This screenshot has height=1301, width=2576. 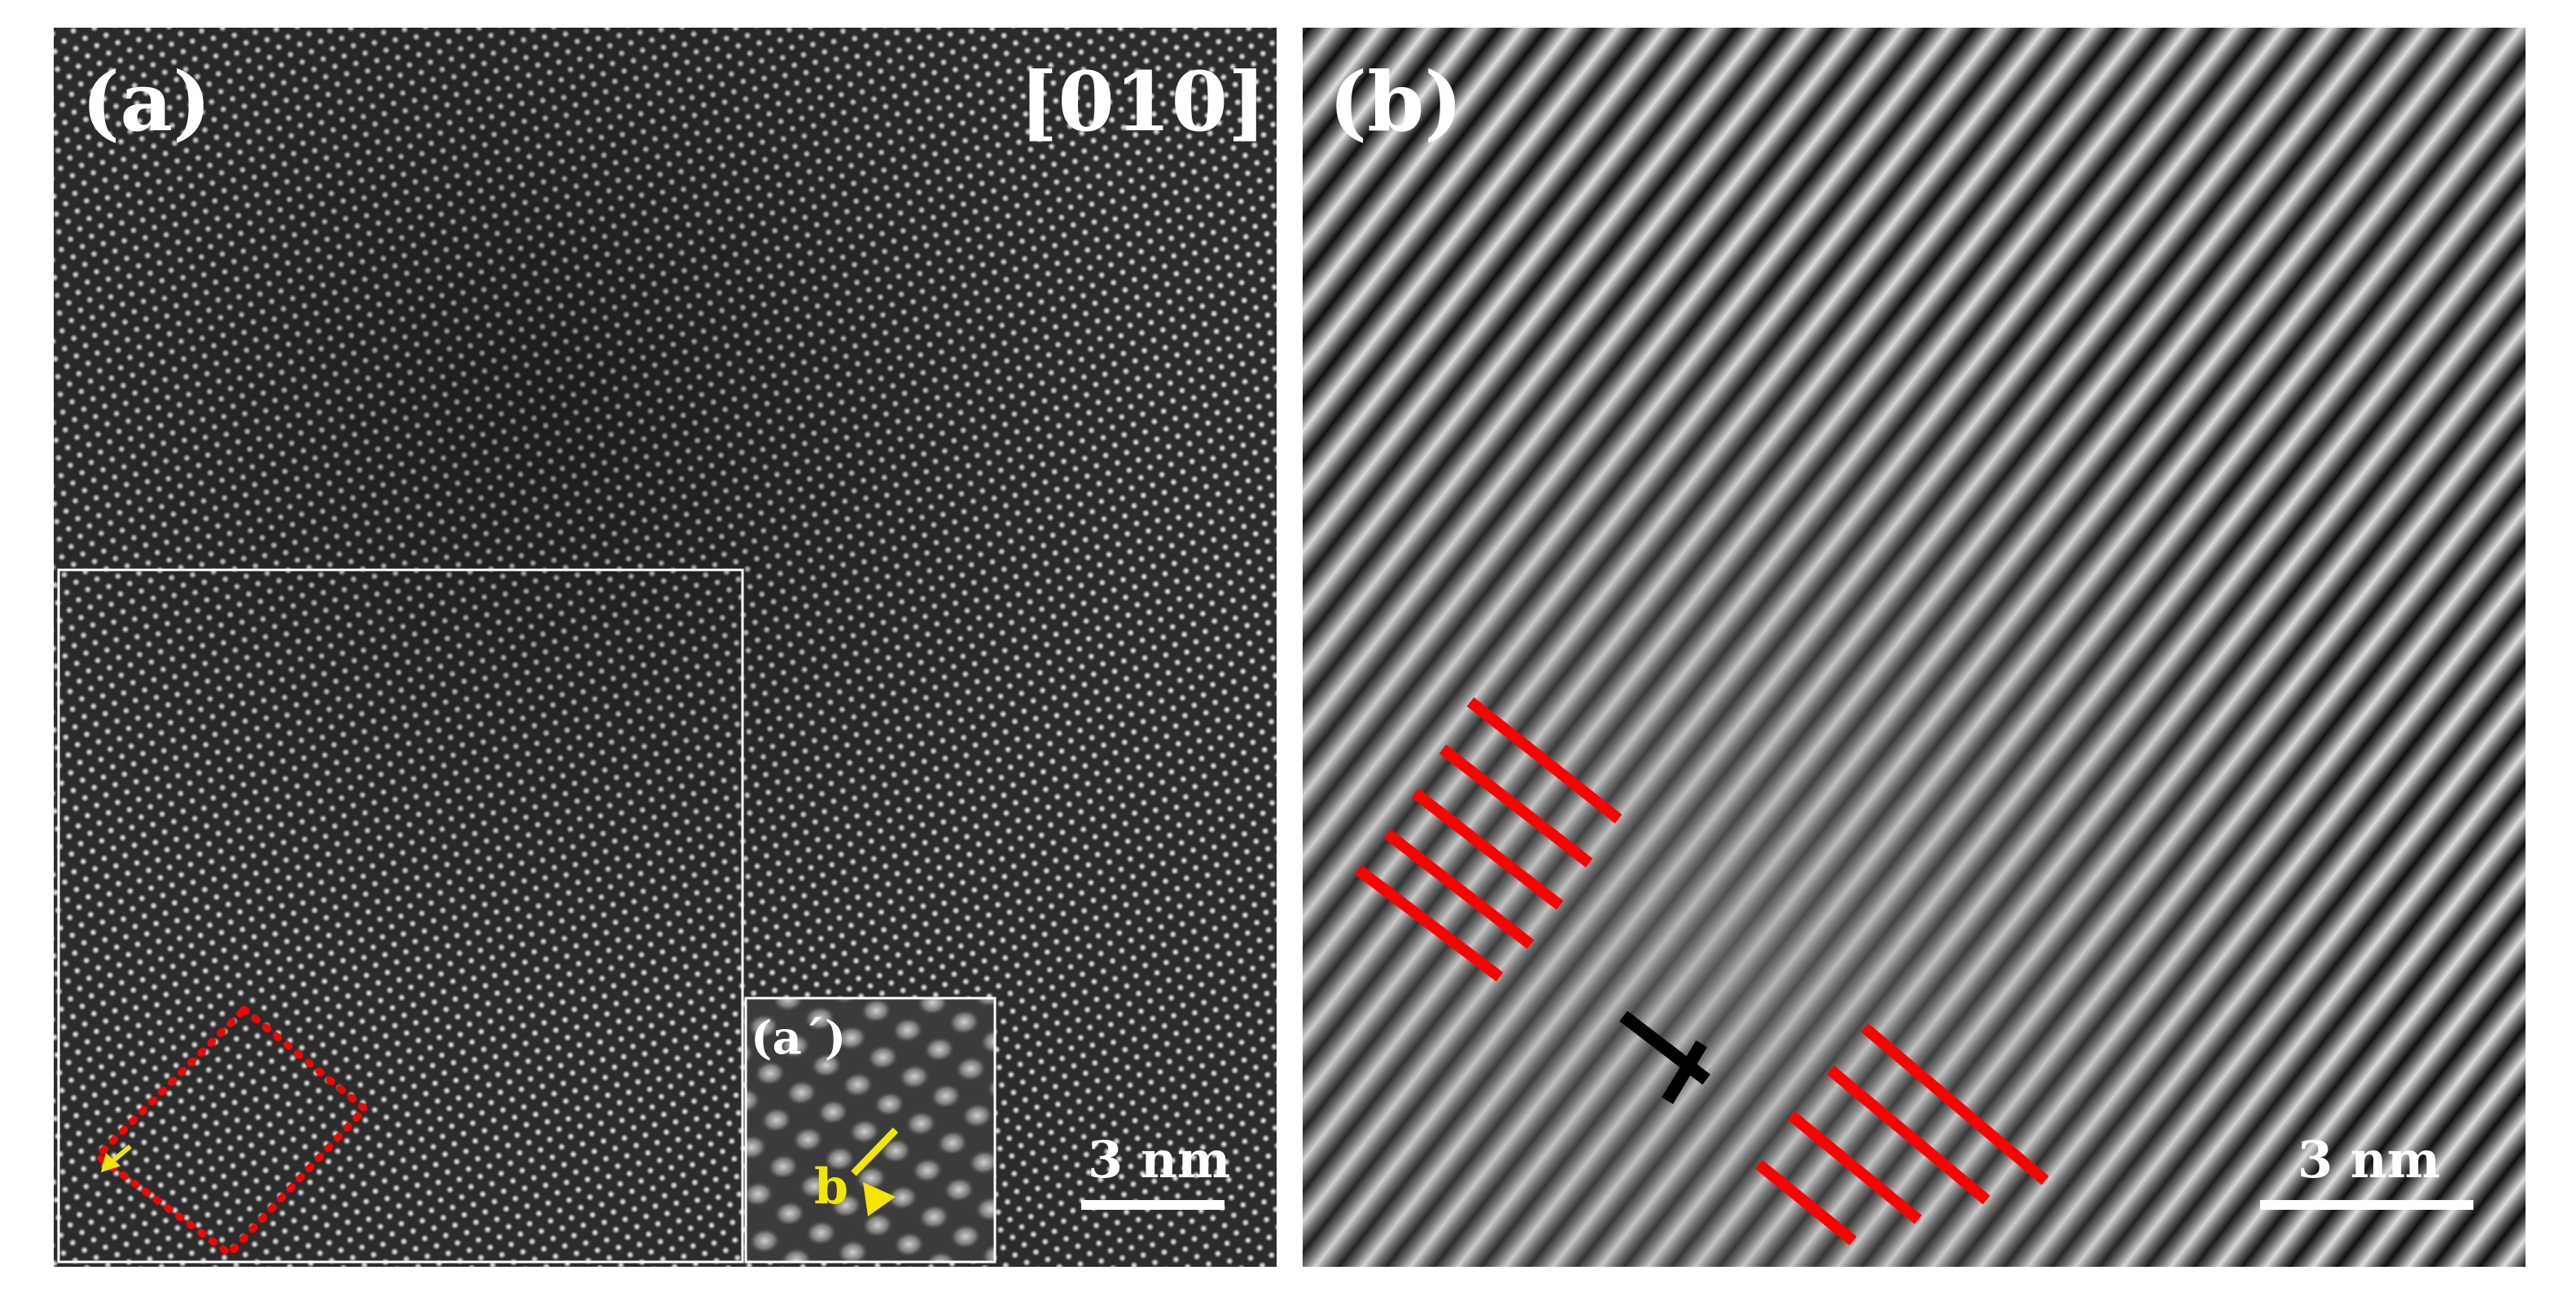 I want to click on scale-bar-a: 3 nm, so click(x=1155, y=1170).